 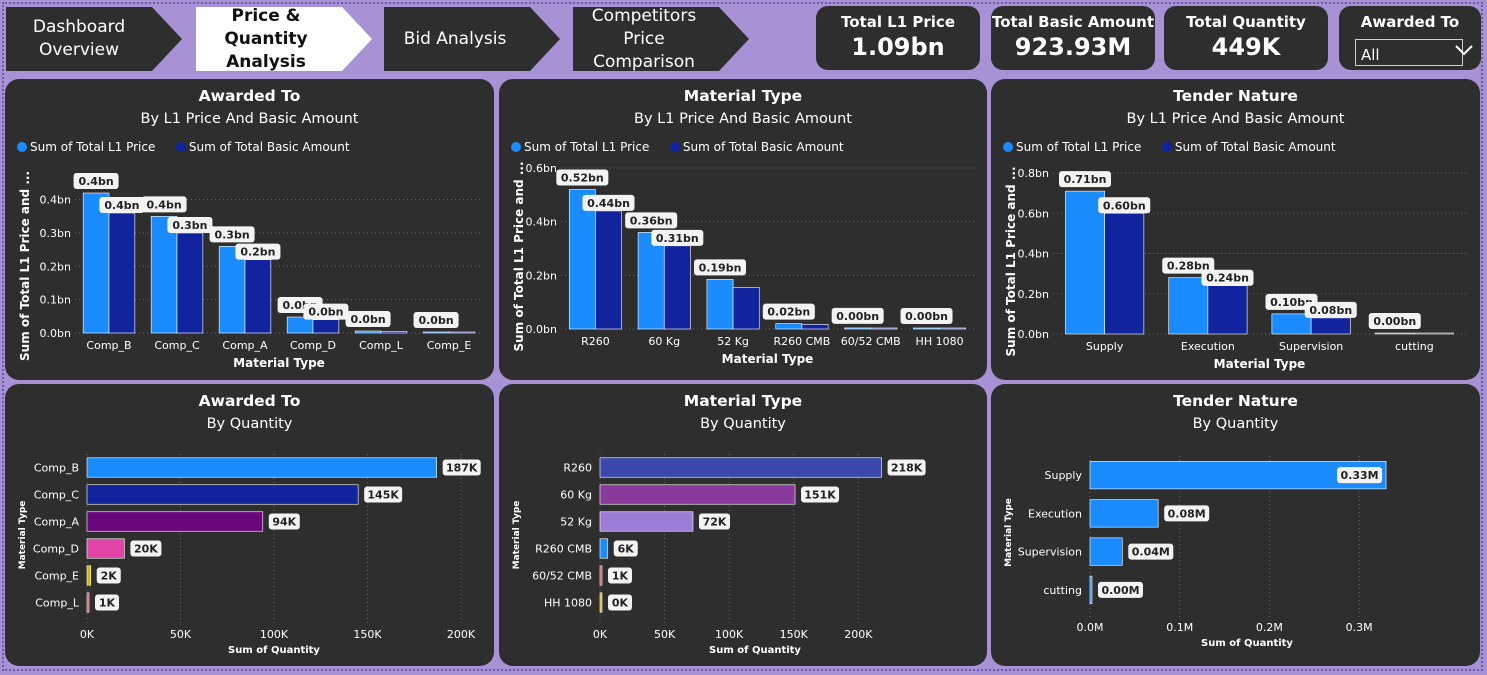 What do you see at coordinates (249, 119) in the screenshot?
I see `chart-subtitle: By L1 Price And Basic Amount` at bounding box center [249, 119].